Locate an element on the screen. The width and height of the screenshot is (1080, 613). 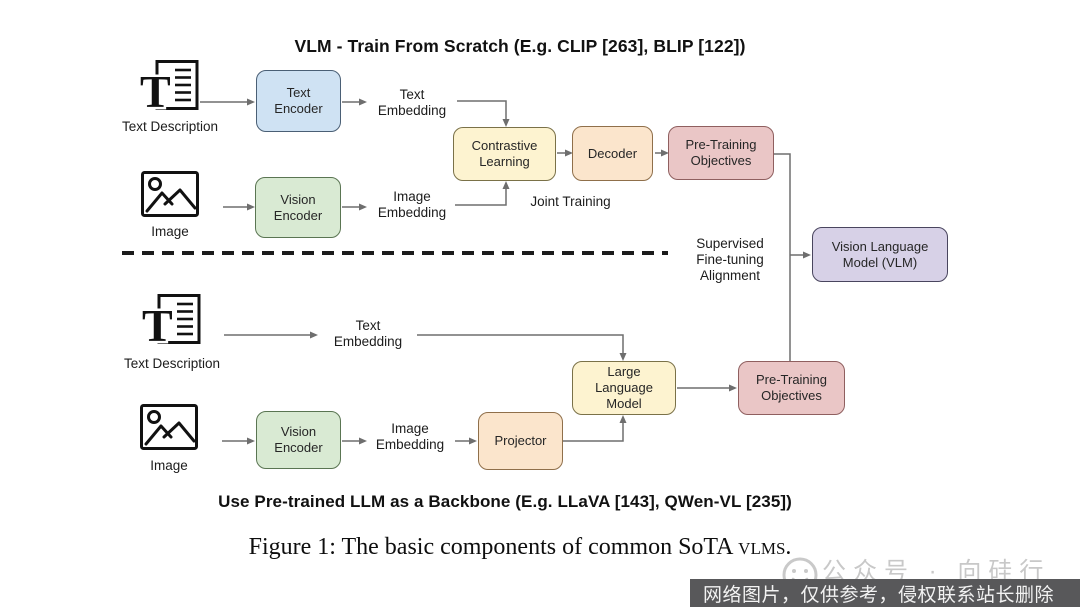
decoder-box: Decoder is located at coordinates (612, 153).